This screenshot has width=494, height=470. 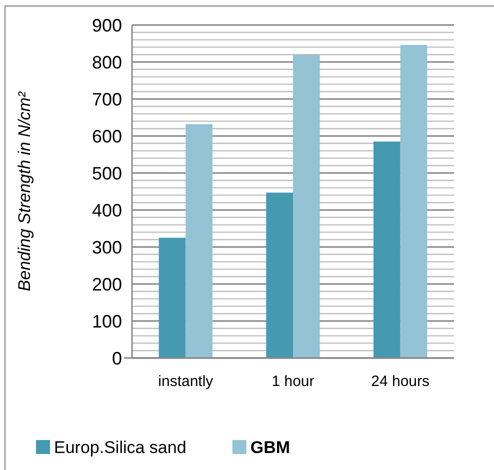 What do you see at coordinates (24, 191) in the screenshot?
I see `y-axis-title: Bending Strength in N/cm²` at bounding box center [24, 191].